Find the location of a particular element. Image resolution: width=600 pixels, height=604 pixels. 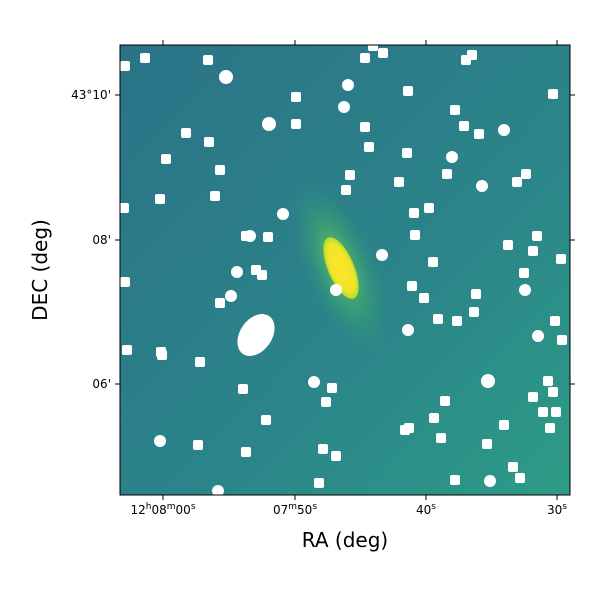

y-tick-label: 06' is located at coordinates (101, 384).